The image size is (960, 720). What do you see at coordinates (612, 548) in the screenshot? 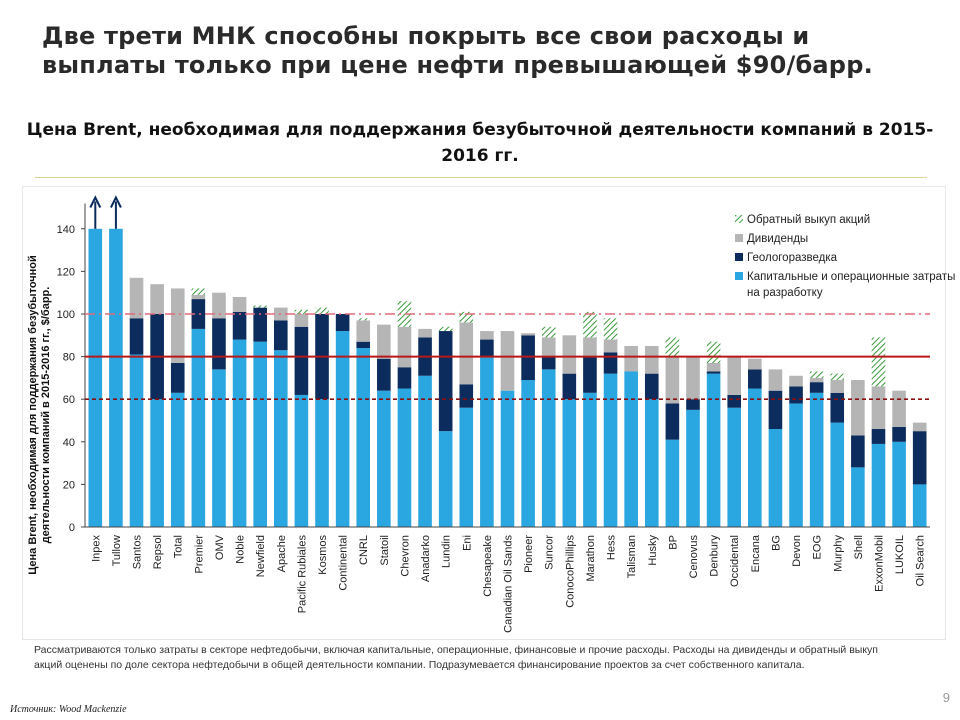
I see `x-tick-label: Hess` at bounding box center [612, 548].